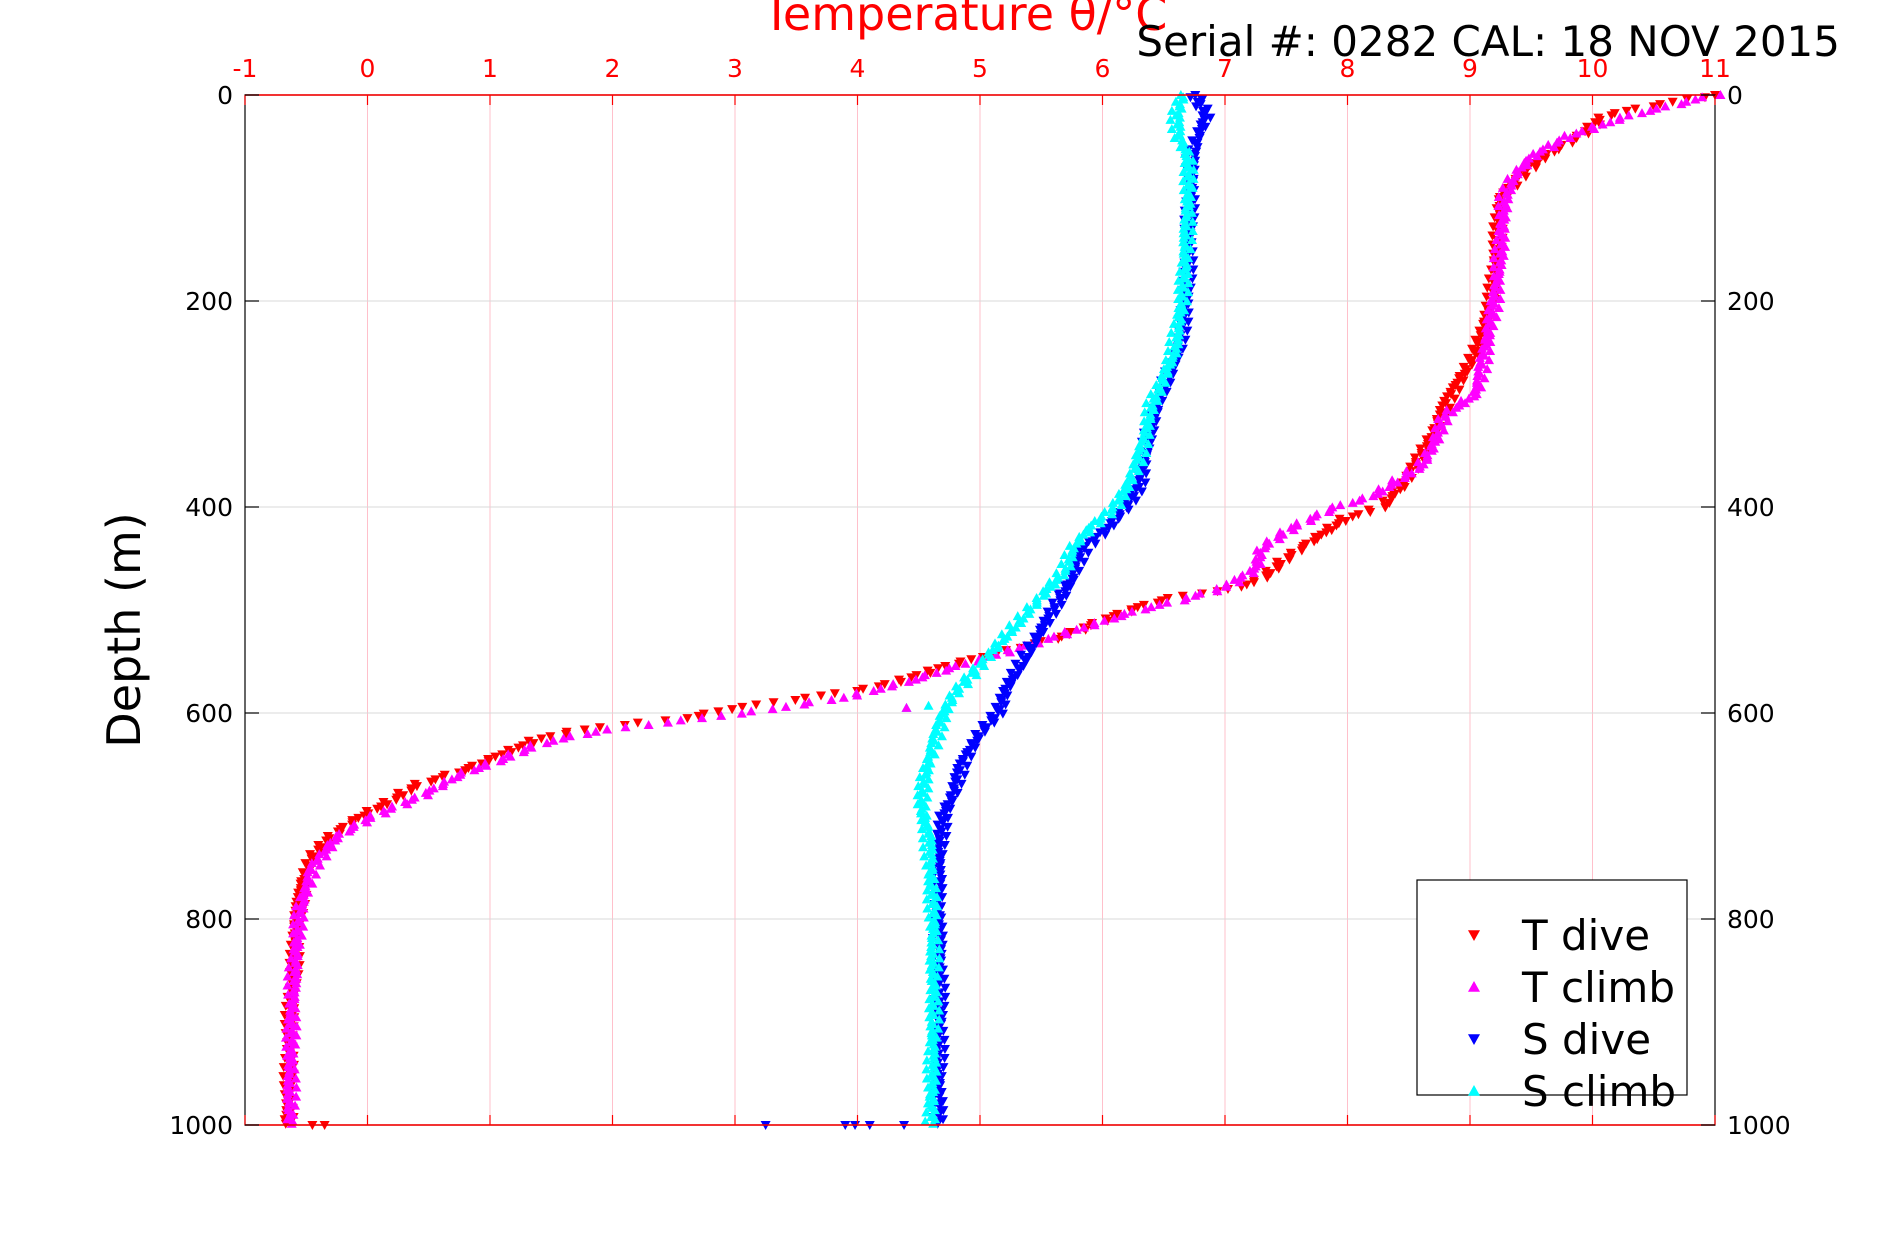 This screenshot has width=1890, height=1260. What do you see at coordinates (735, 68) in the screenshot?
I see `x-tick-label: 3` at bounding box center [735, 68].